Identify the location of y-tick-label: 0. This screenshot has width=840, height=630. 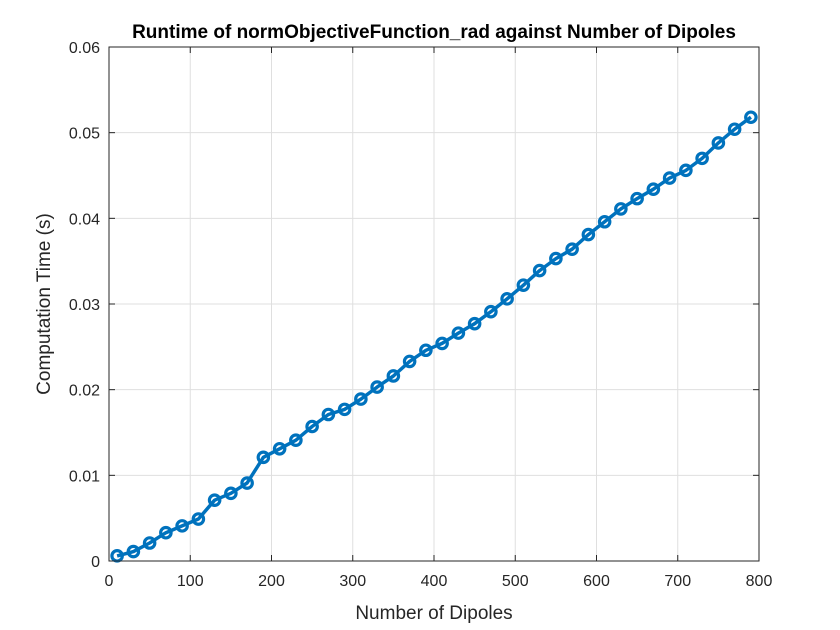
(95, 562).